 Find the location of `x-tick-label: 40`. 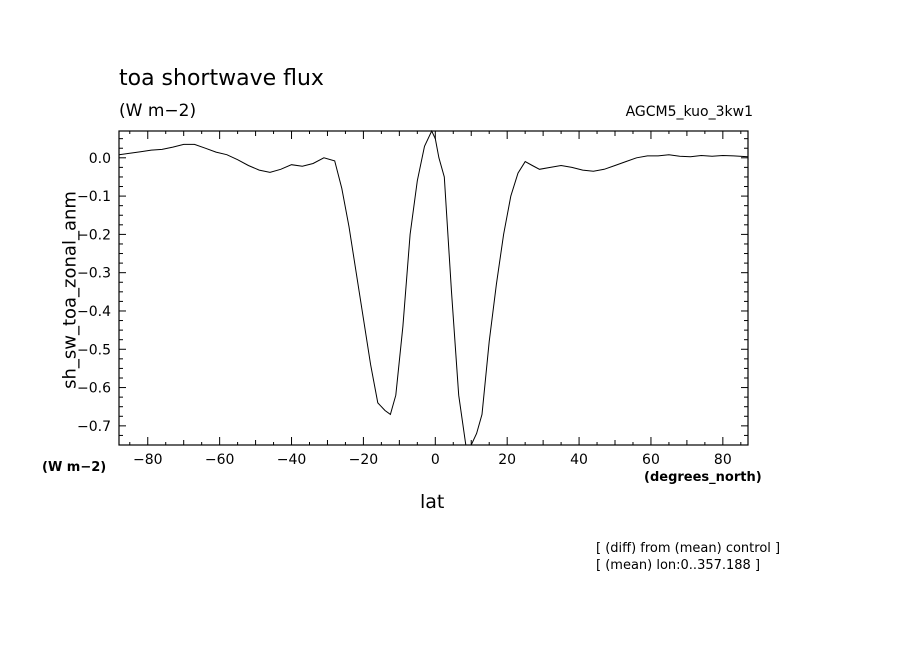

x-tick-label: 40 is located at coordinates (579, 460).